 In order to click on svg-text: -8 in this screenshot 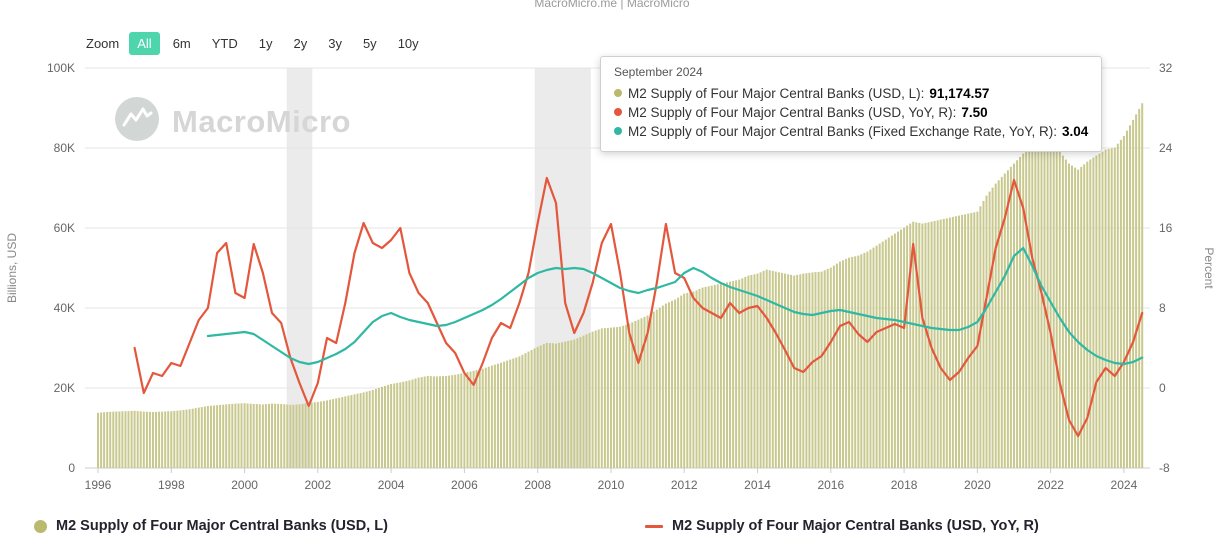, I will do `click(1164, 468)`.